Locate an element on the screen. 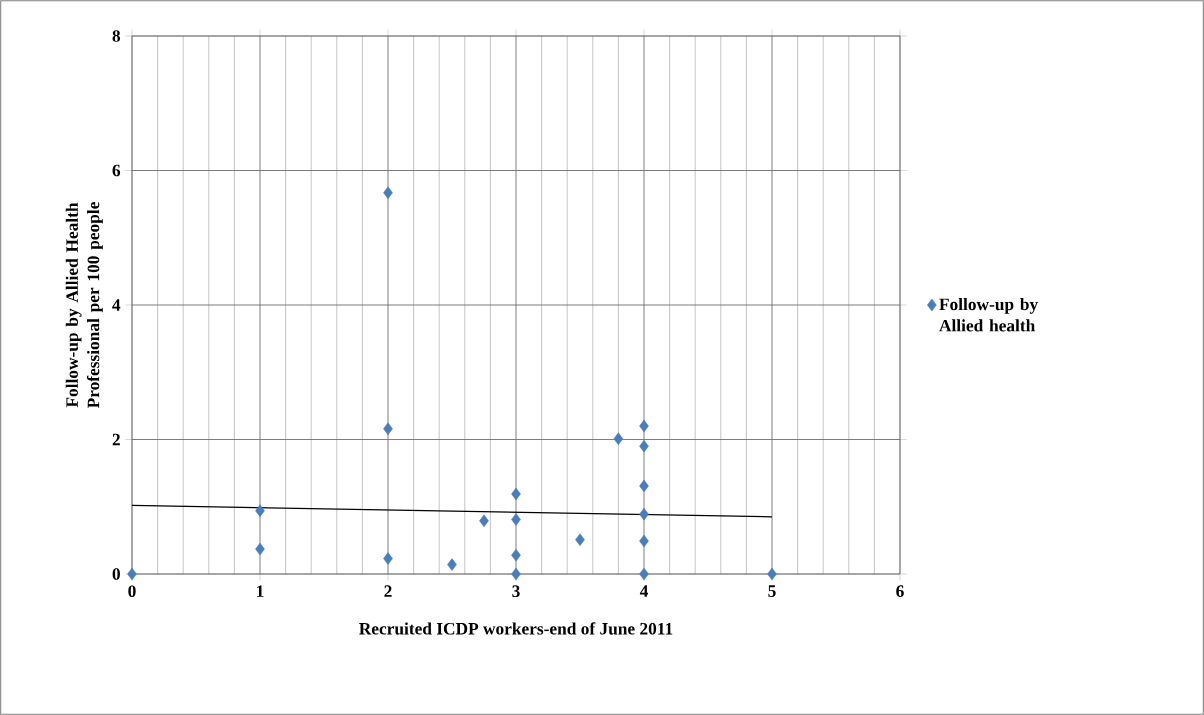 The height and width of the screenshot is (715, 1204). x-tick-label: 1 is located at coordinates (260, 591).